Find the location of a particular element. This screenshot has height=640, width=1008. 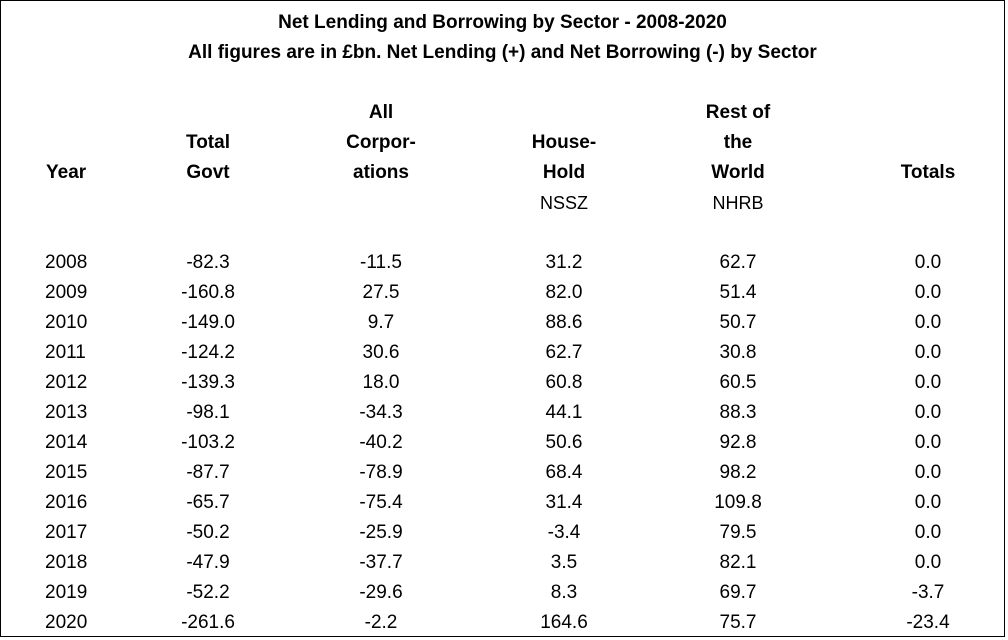

cell-total-govt: -261.6 is located at coordinates (208, 622).